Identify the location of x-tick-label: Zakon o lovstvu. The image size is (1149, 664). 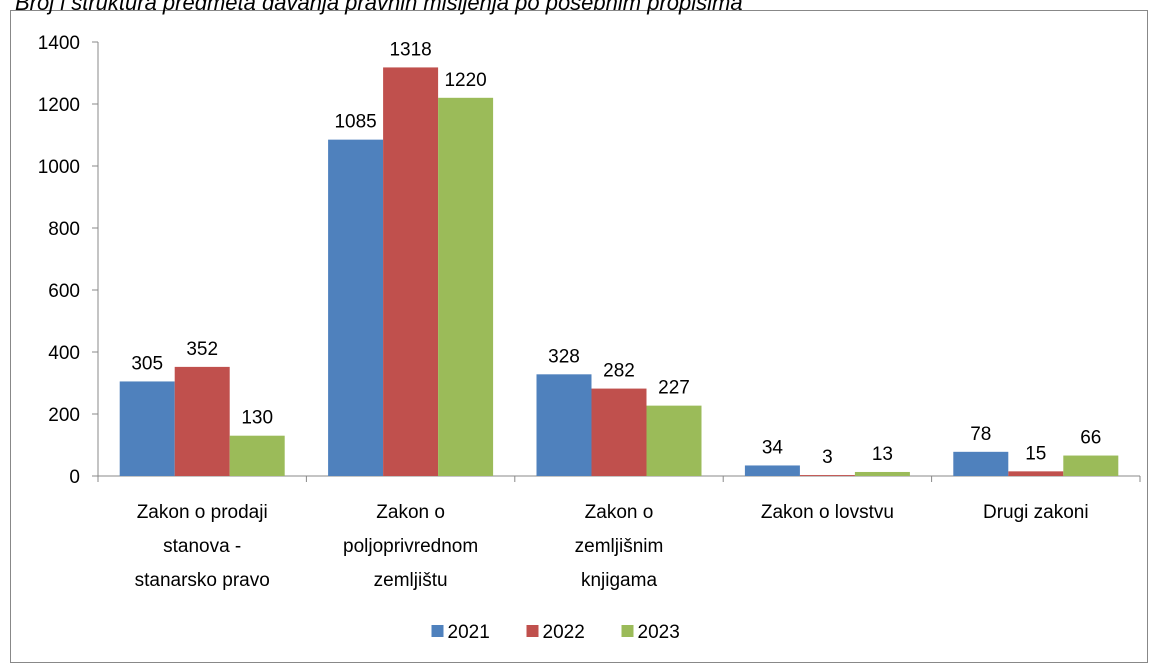
(827, 512).